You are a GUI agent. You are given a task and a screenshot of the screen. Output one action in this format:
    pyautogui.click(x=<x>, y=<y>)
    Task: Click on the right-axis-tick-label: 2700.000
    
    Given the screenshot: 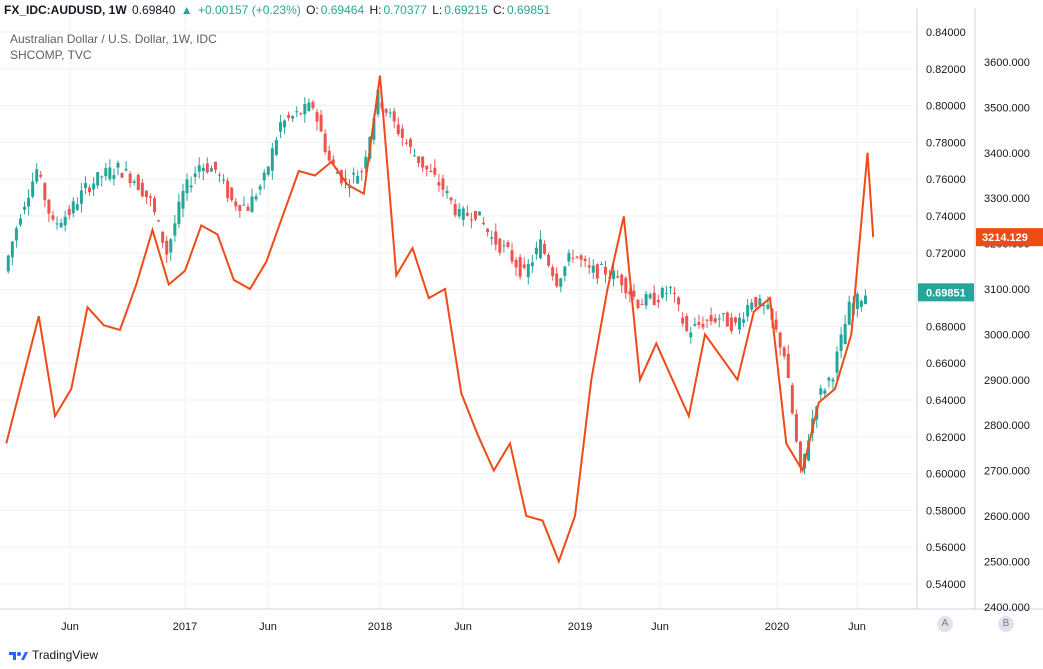 What is the action you would take?
    pyautogui.click(x=1007, y=472)
    